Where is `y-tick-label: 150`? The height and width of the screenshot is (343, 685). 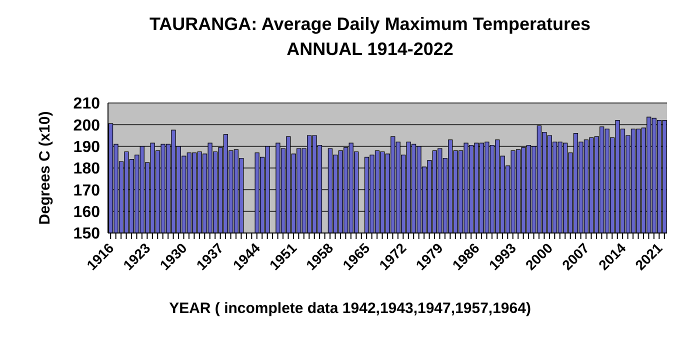
y-tick-label: 150 is located at coordinates (86, 234).